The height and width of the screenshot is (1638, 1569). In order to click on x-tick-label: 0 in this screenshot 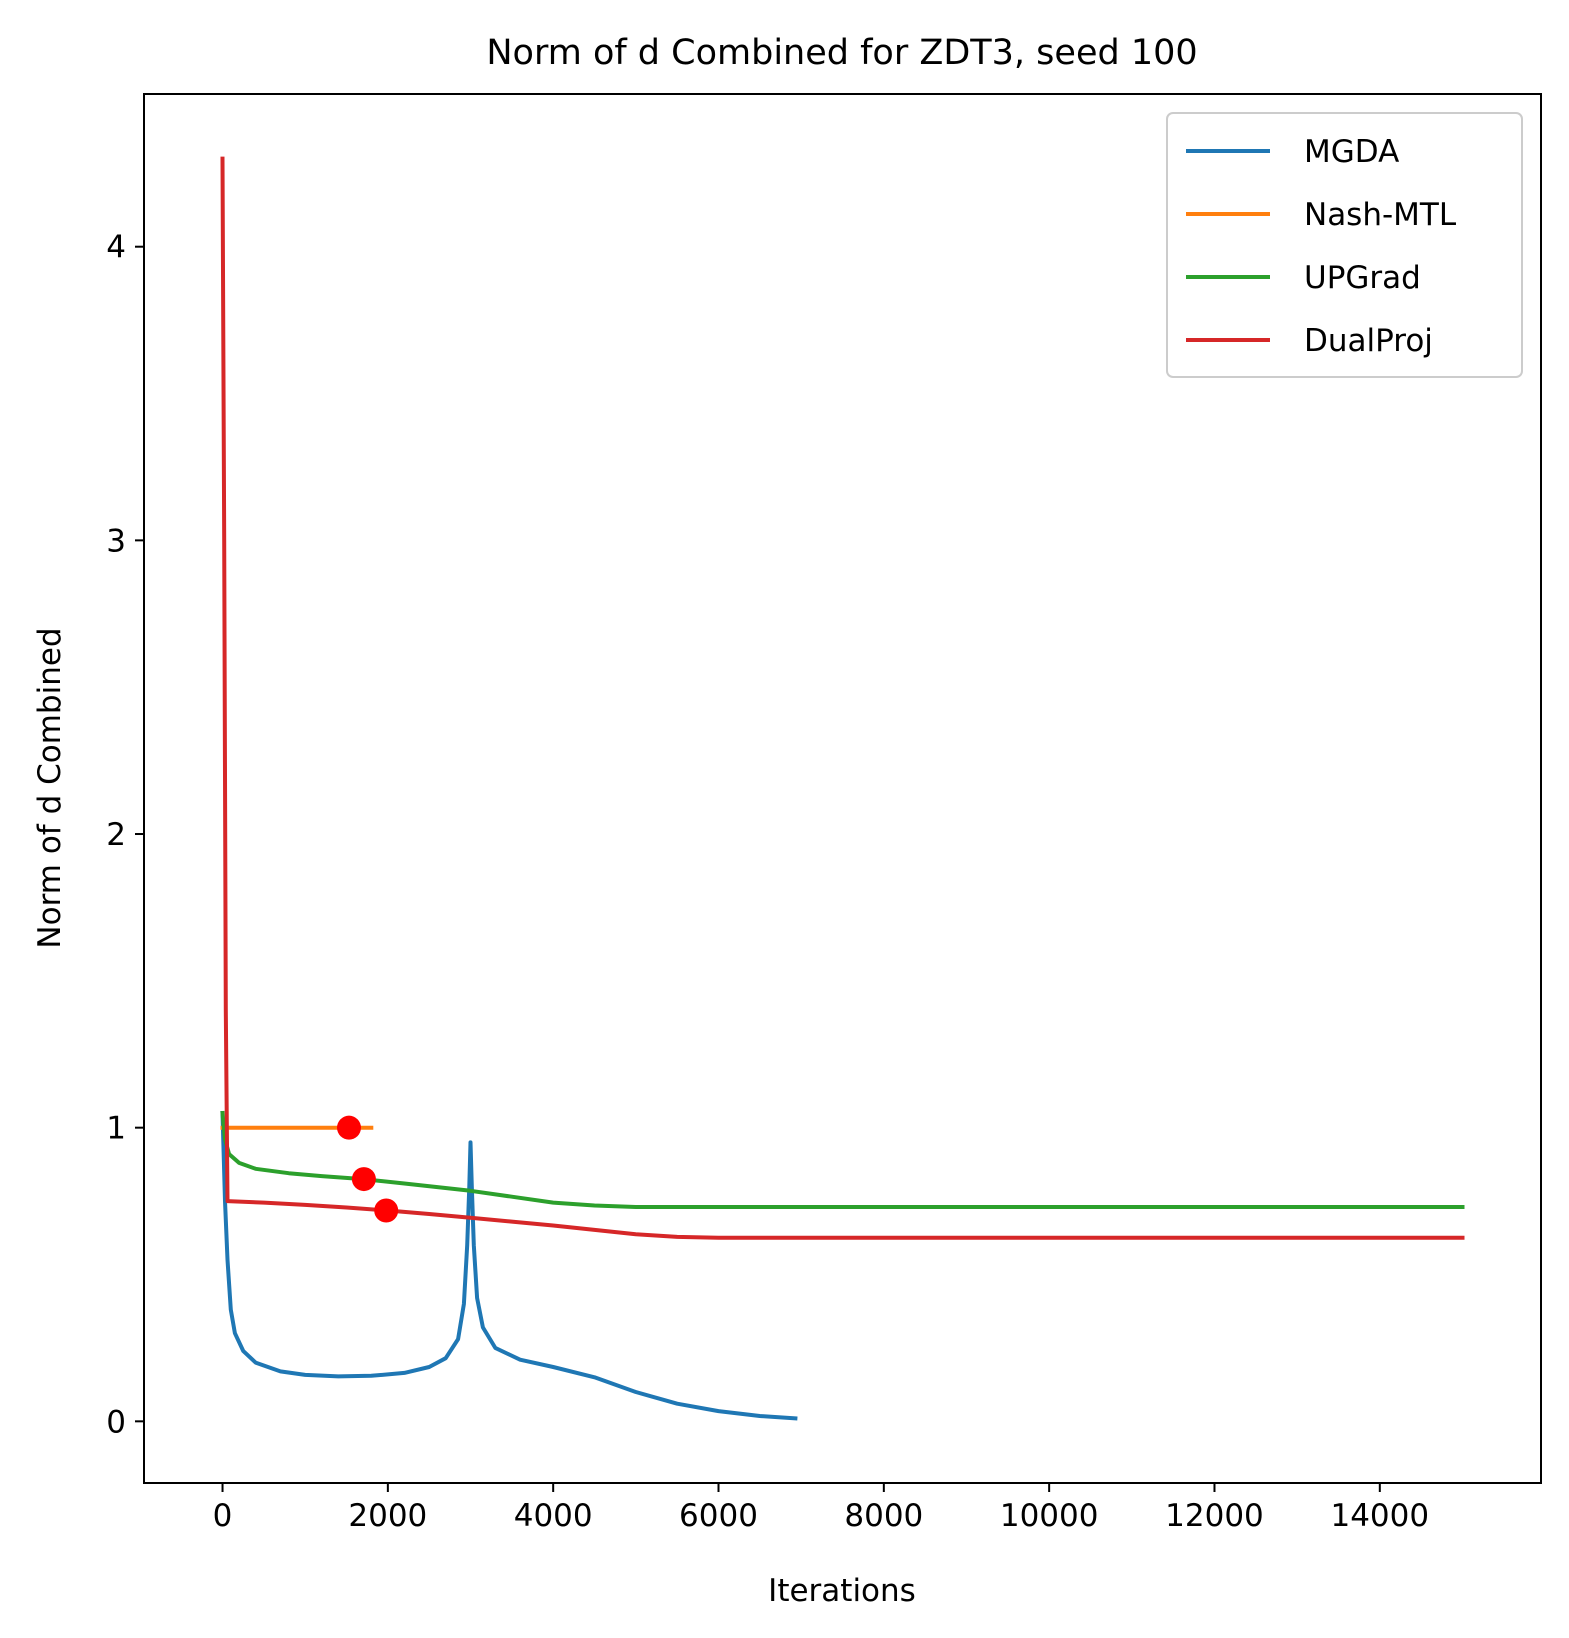, I will do `click(223, 1516)`.